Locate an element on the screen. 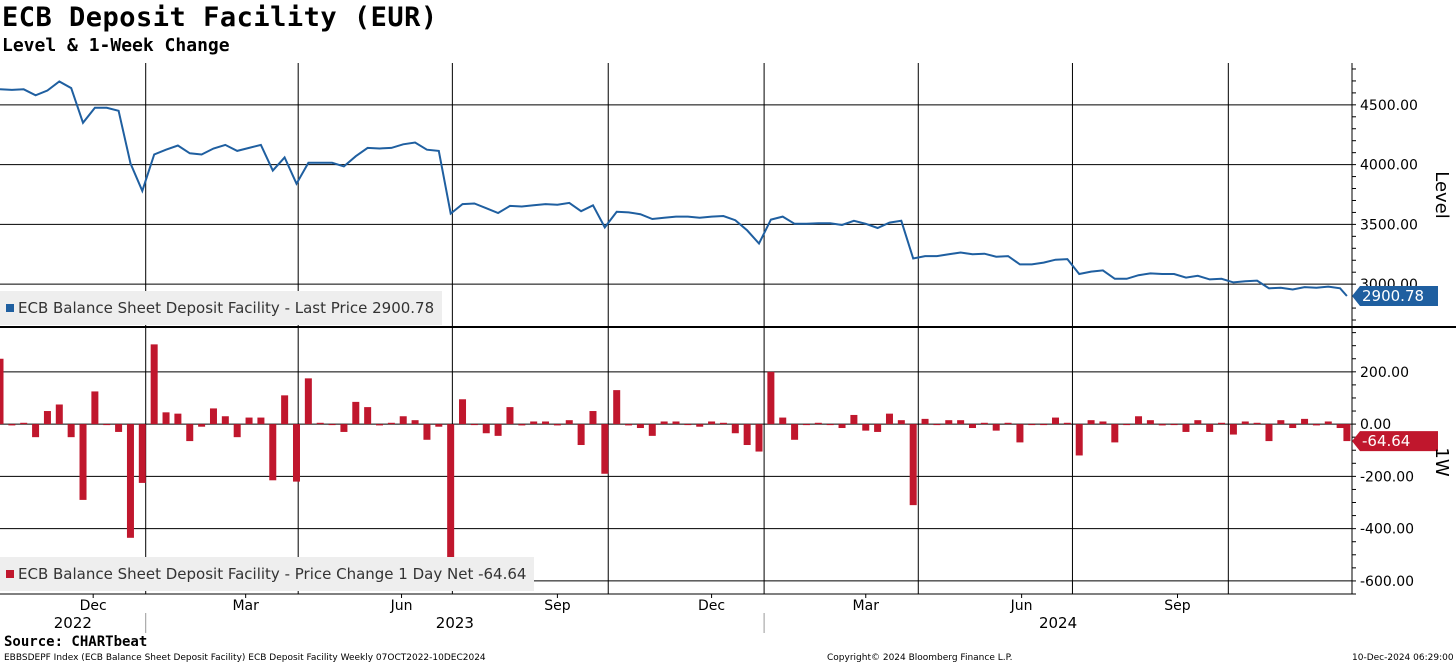 This screenshot has width=1456, height=666. change-tick-label: 0.00 is located at coordinates (1375, 425).